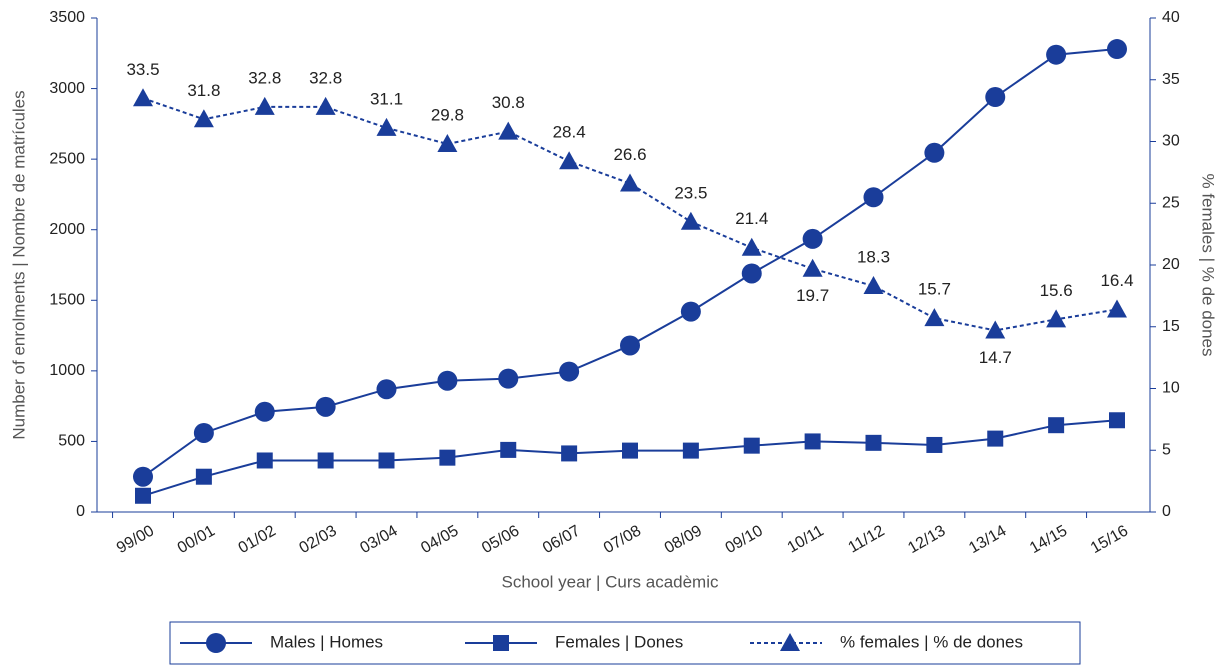  What do you see at coordinates (873, 256) in the screenshot?
I see `data-label: 18.3` at bounding box center [873, 256].